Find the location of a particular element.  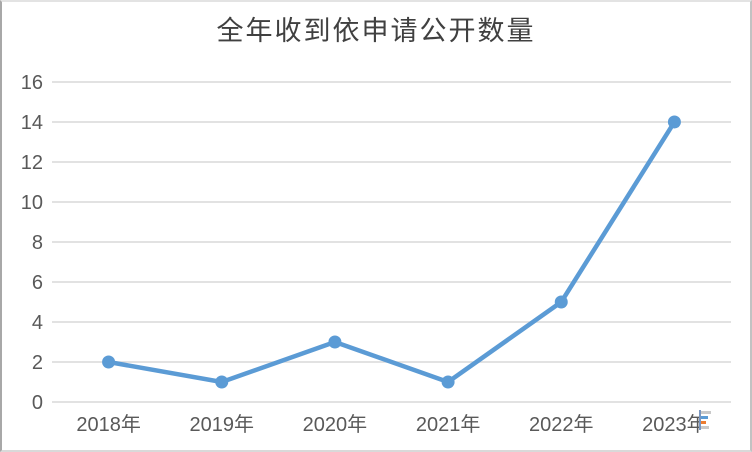

y-tick-label: 6 is located at coordinates (37, 283).